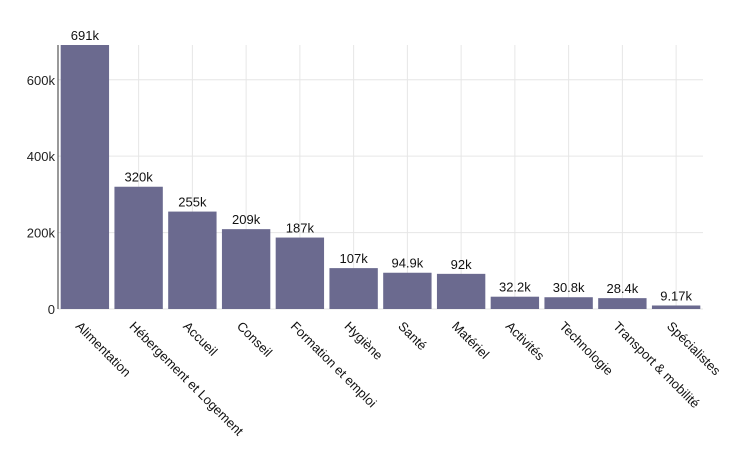 Image resolution: width=747 pixels, height=467 pixels. I want to click on y-tick-label: 600k, so click(41, 80).